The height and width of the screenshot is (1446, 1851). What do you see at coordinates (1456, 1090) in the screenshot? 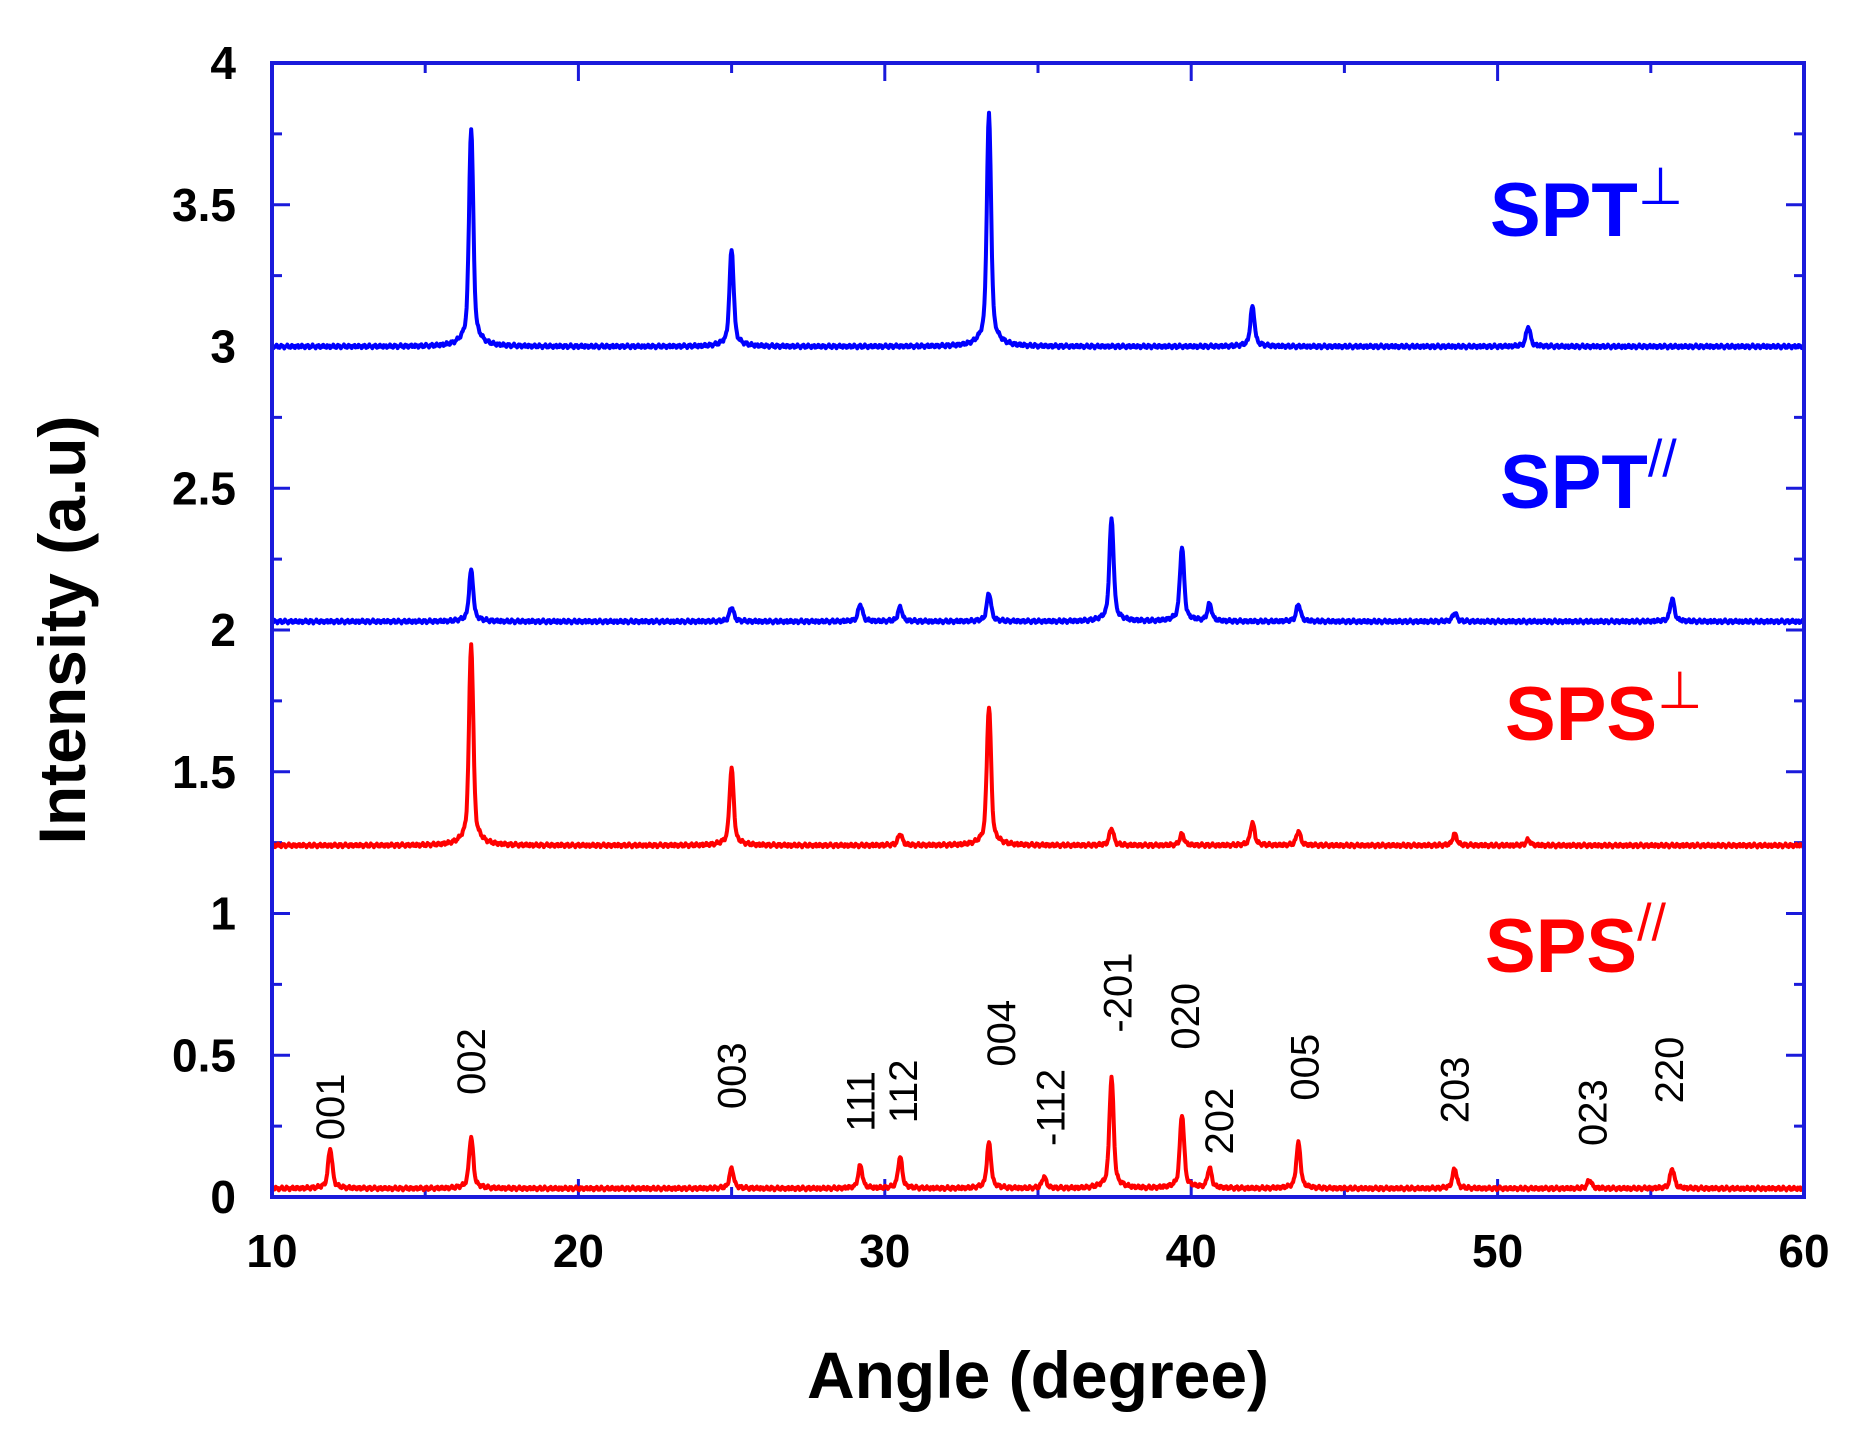
I see `miller-index-label: 203` at bounding box center [1456, 1090].